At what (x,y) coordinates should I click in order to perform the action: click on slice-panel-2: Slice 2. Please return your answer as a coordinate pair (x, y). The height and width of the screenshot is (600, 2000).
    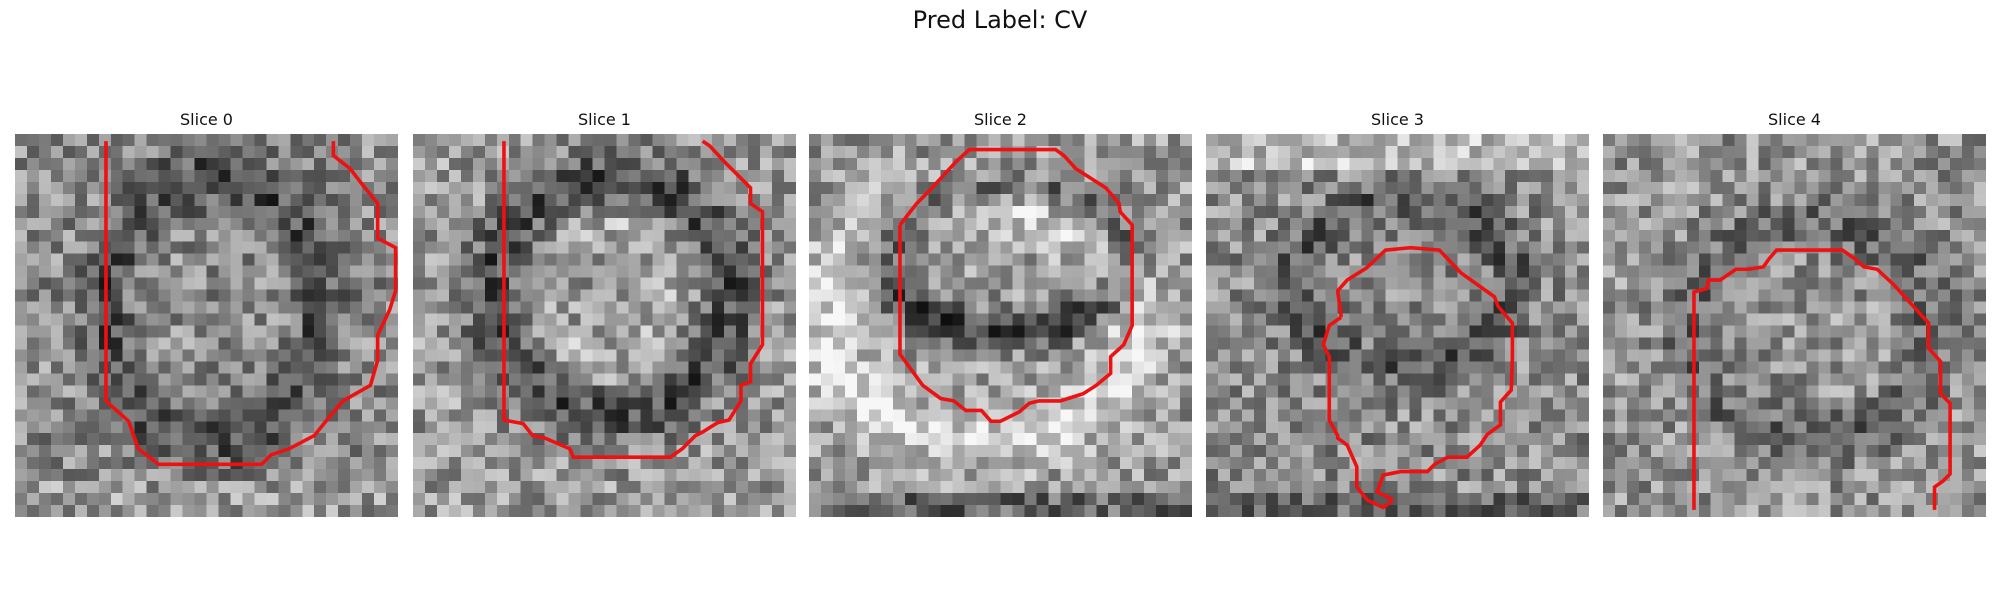
    Looking at the image, I should click on (1000, 312).